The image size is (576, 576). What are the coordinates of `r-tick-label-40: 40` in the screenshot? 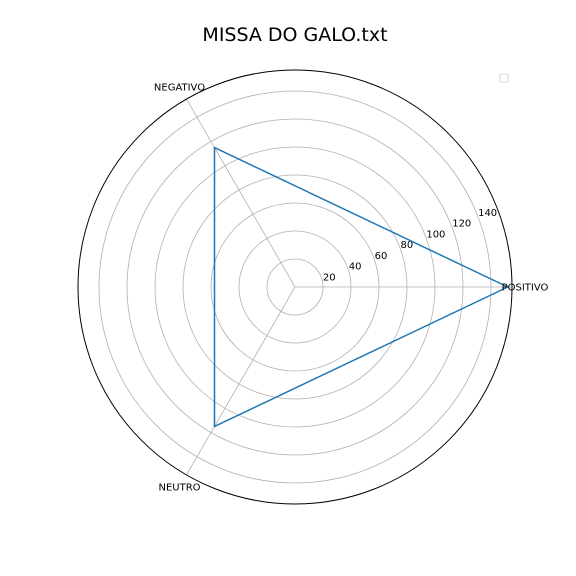 It's located at (355, 267).